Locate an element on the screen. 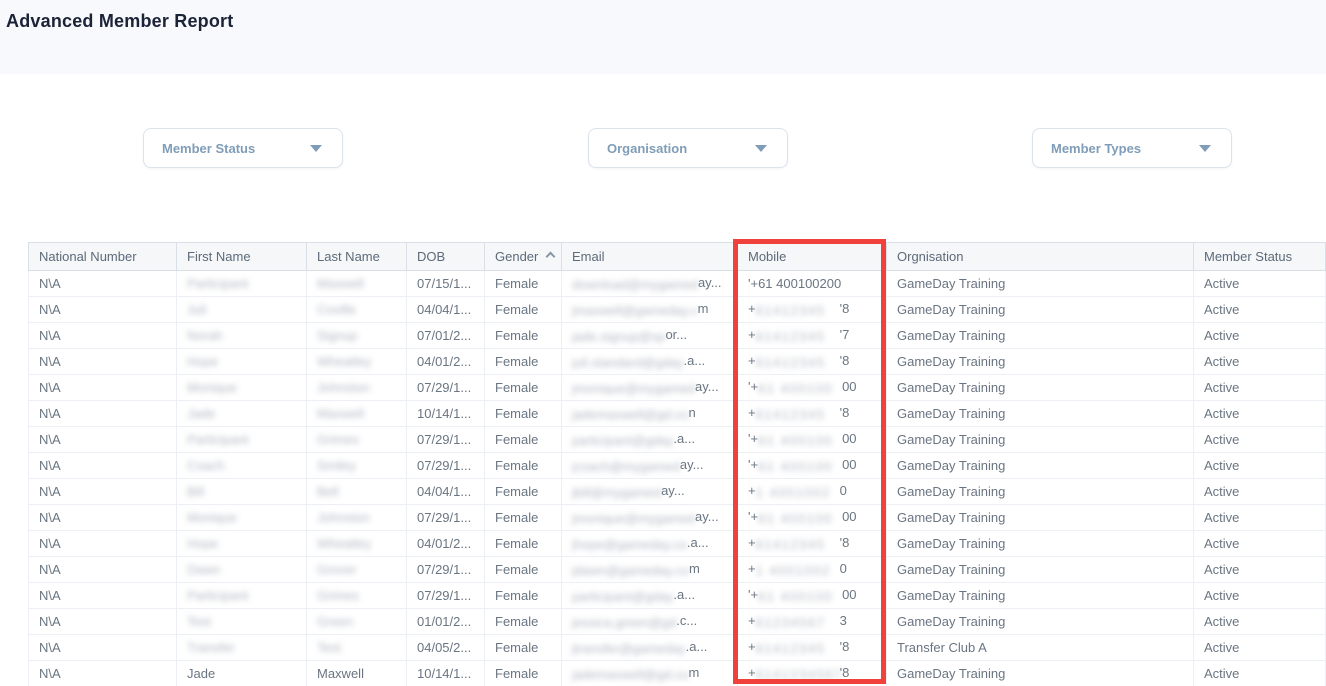  mobile-redacted-text: 61 400100 is located at coordinates (796, 518).